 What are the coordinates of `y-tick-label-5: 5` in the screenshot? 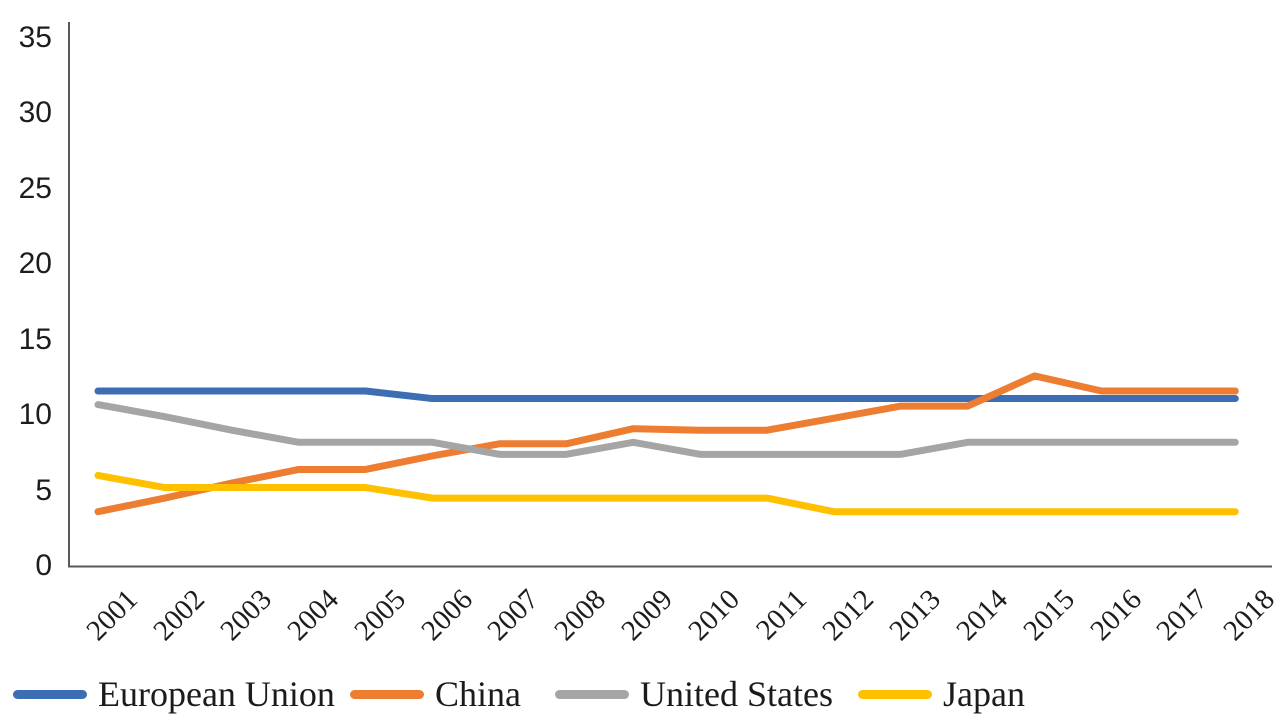 It's located at (43, 490).